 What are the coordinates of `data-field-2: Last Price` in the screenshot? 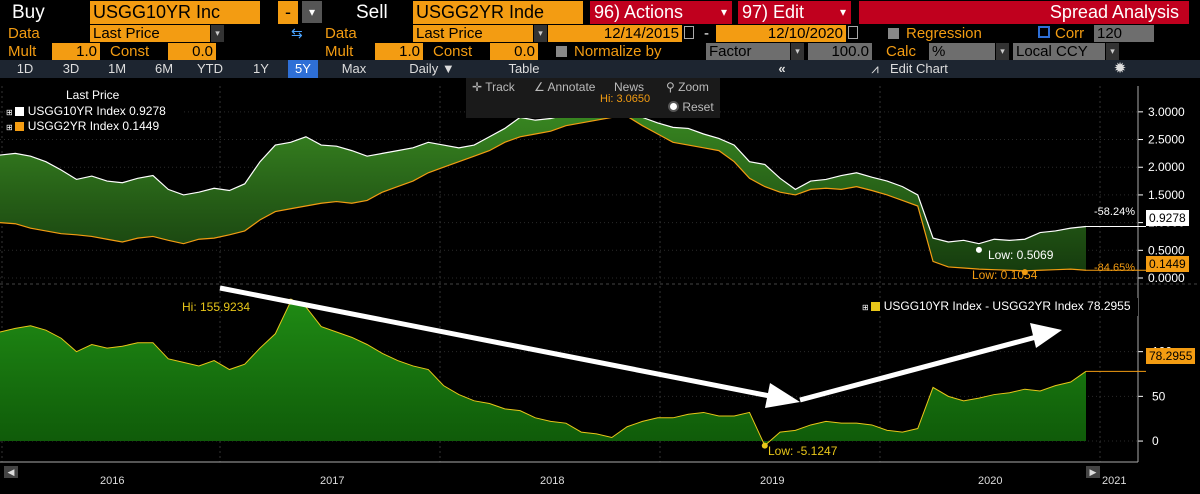 It's located at (473, 33).